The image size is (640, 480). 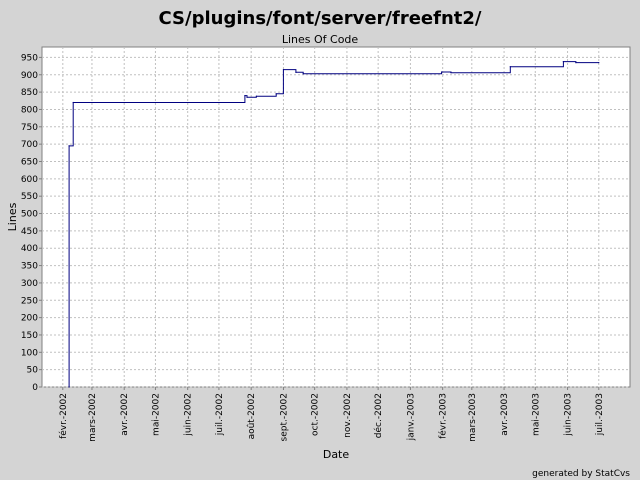 I want to click on y-tick-label: 450, so click(x=29, y=232).